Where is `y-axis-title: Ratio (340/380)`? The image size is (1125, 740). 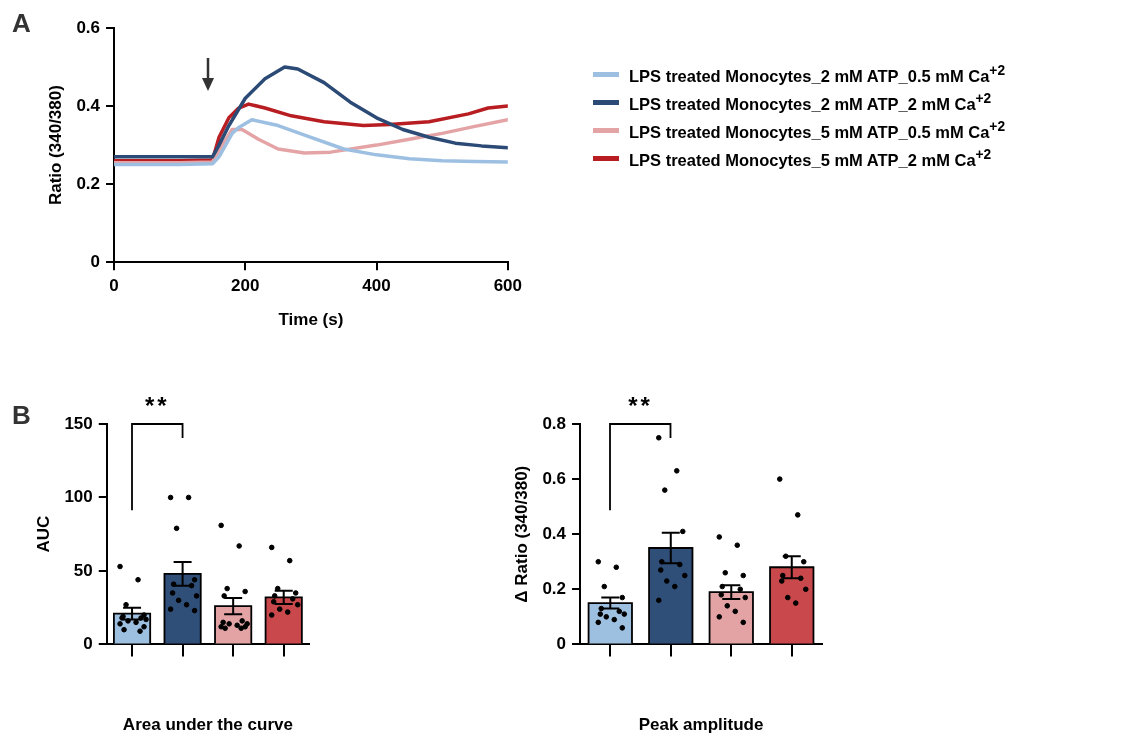
y-axis-title: Ratio (340/380) is located at coordinates (55, 145).